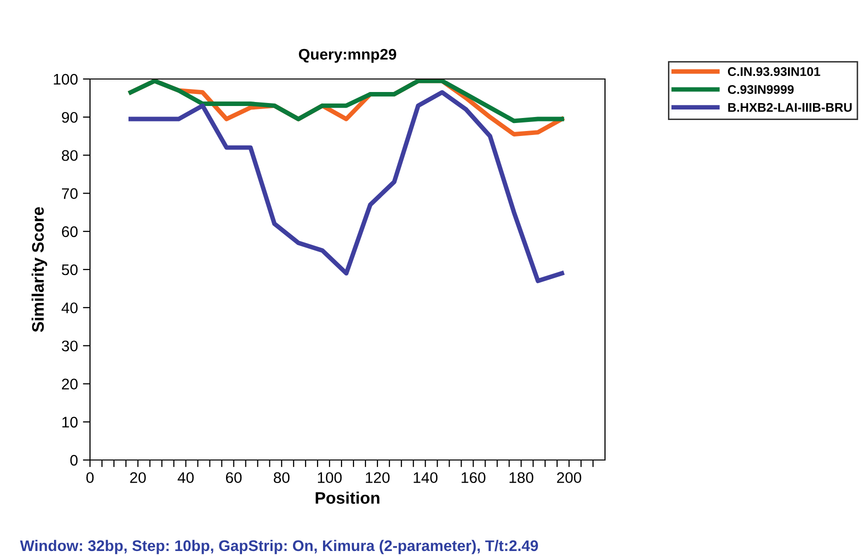  What do you see at coordinates (761, 89) in the screenshot?
I see `legend-label: C.93IN9999` at bounding box center [761, 89].